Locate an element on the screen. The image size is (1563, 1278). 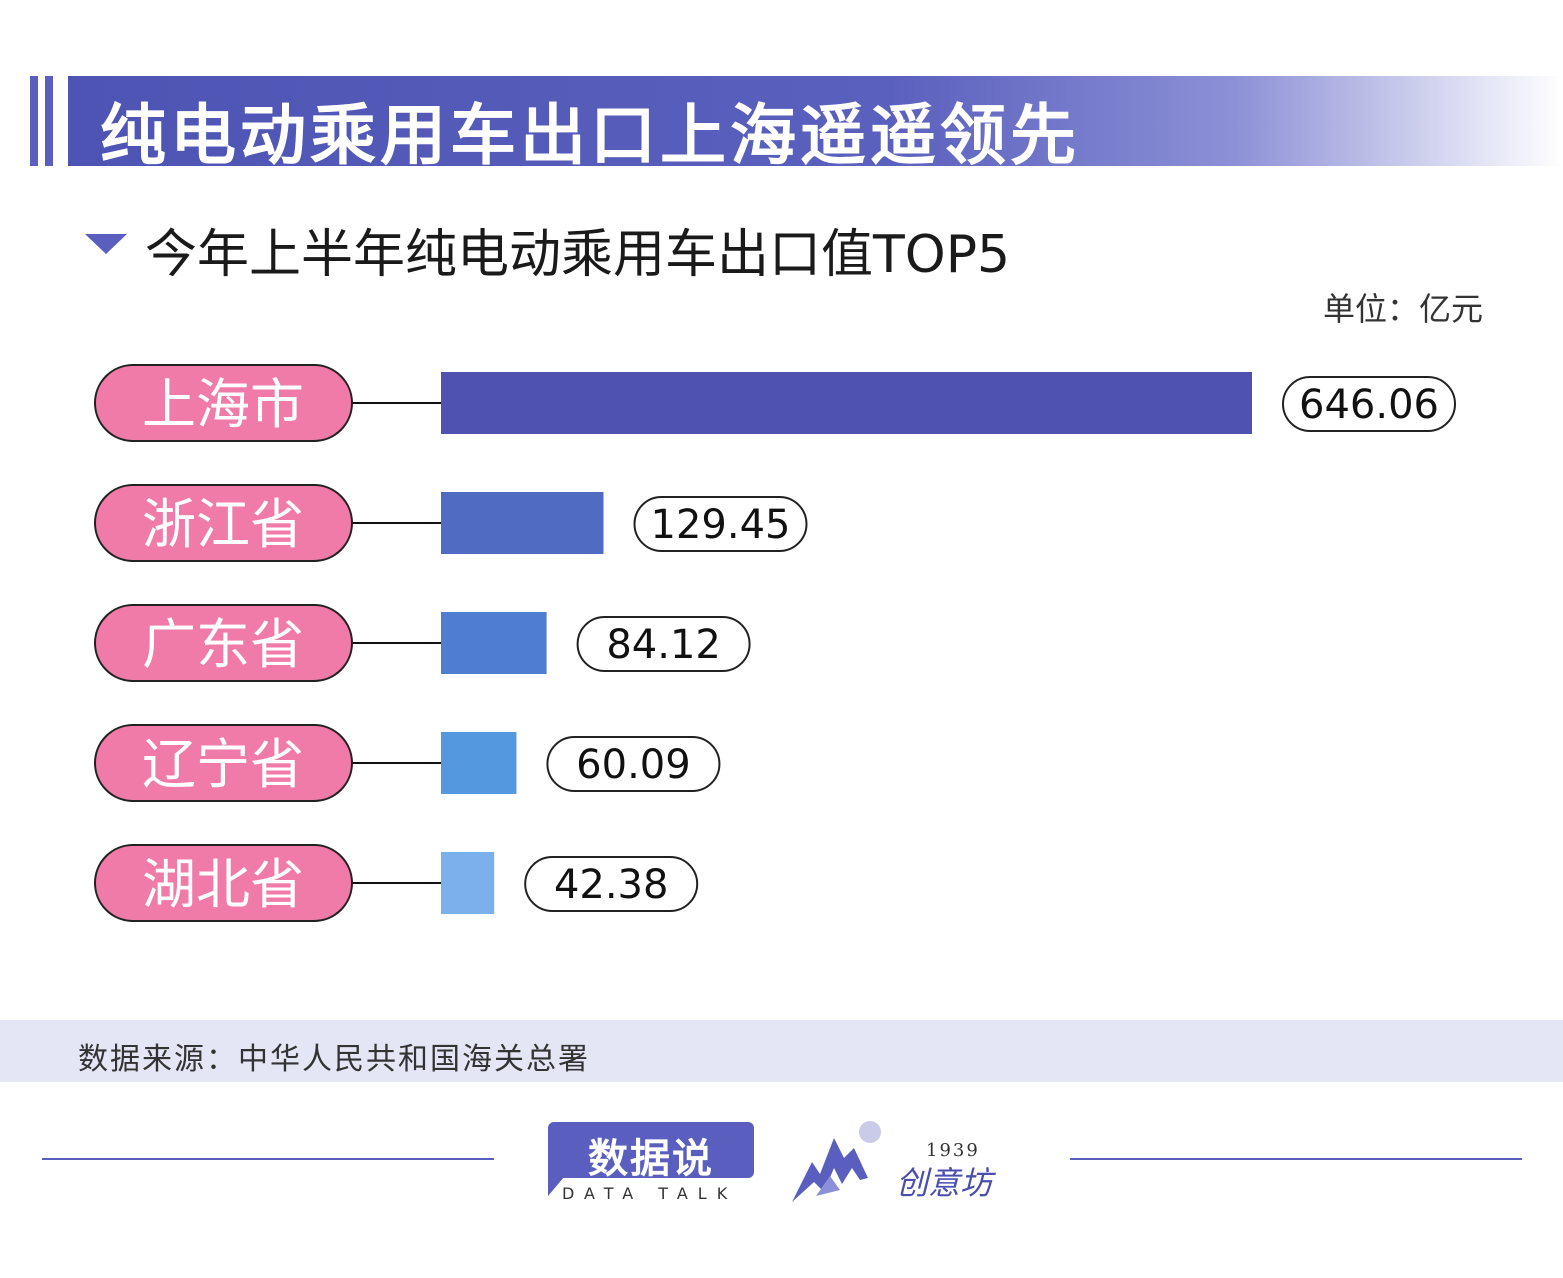
logo-name: 创意坊 is located at coordinates (944, 1183).